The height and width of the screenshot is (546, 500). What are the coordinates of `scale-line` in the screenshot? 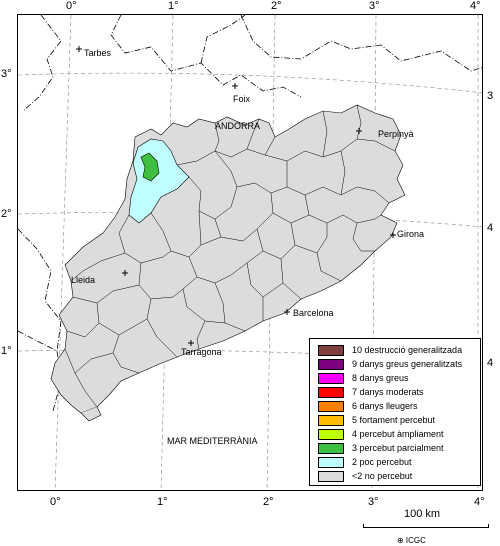 It's located at (426, 526).